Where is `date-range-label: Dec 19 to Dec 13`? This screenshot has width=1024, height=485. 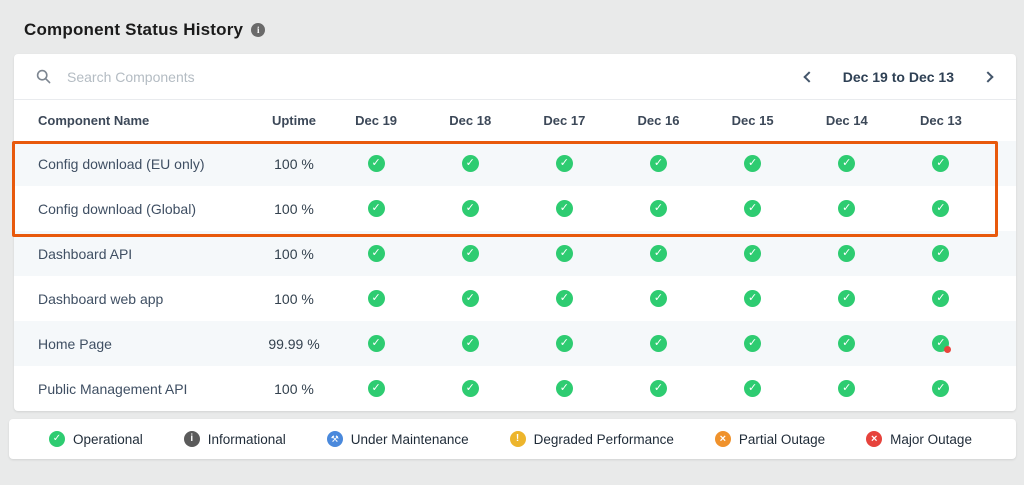
date-range-label: Dec 19 to Dec 13 is located at coordinates (898, 76).